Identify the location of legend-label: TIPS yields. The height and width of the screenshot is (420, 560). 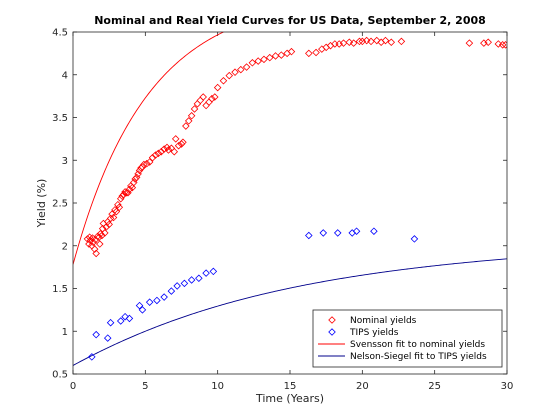
(374, 333).